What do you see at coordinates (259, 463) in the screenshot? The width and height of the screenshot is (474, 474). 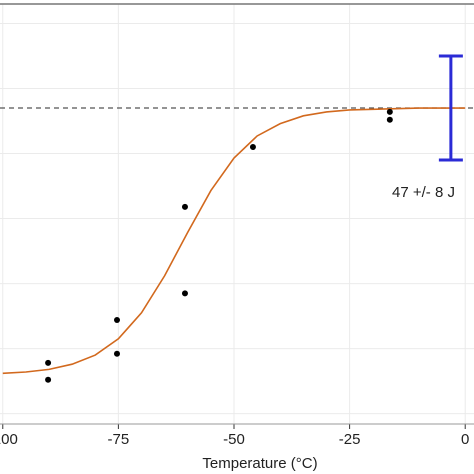 I see `x-axis-label: Temperature (°C)` at bounding box center [259, 463].